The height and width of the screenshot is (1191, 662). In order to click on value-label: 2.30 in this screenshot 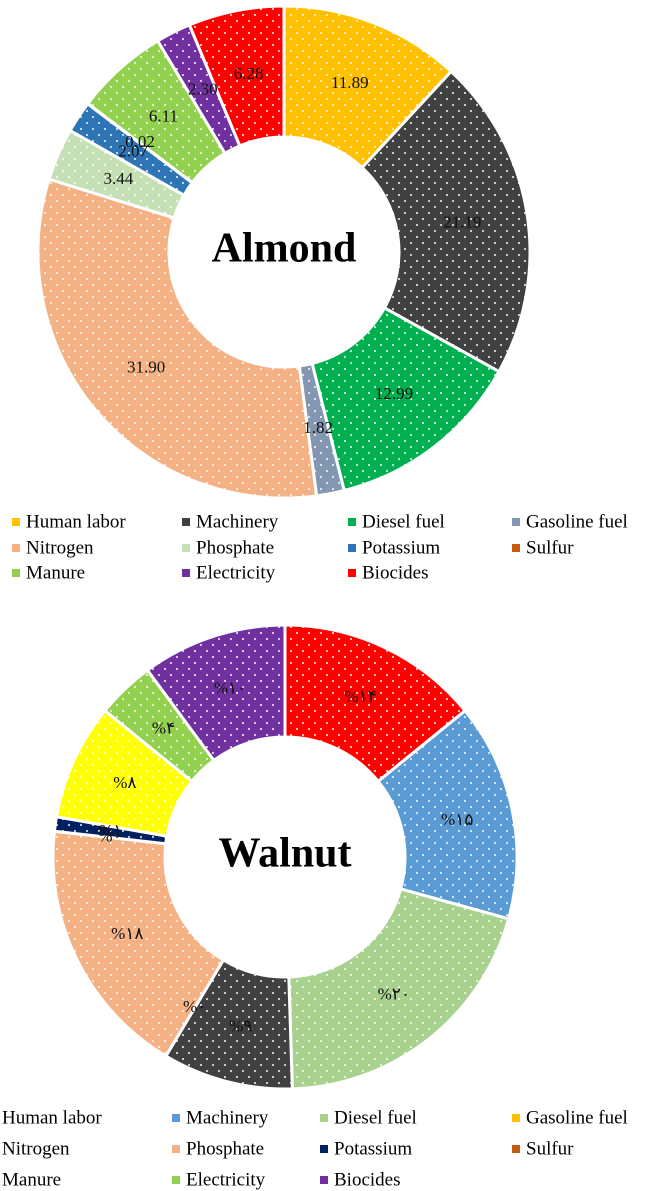, I will do `click(203, 89)`.